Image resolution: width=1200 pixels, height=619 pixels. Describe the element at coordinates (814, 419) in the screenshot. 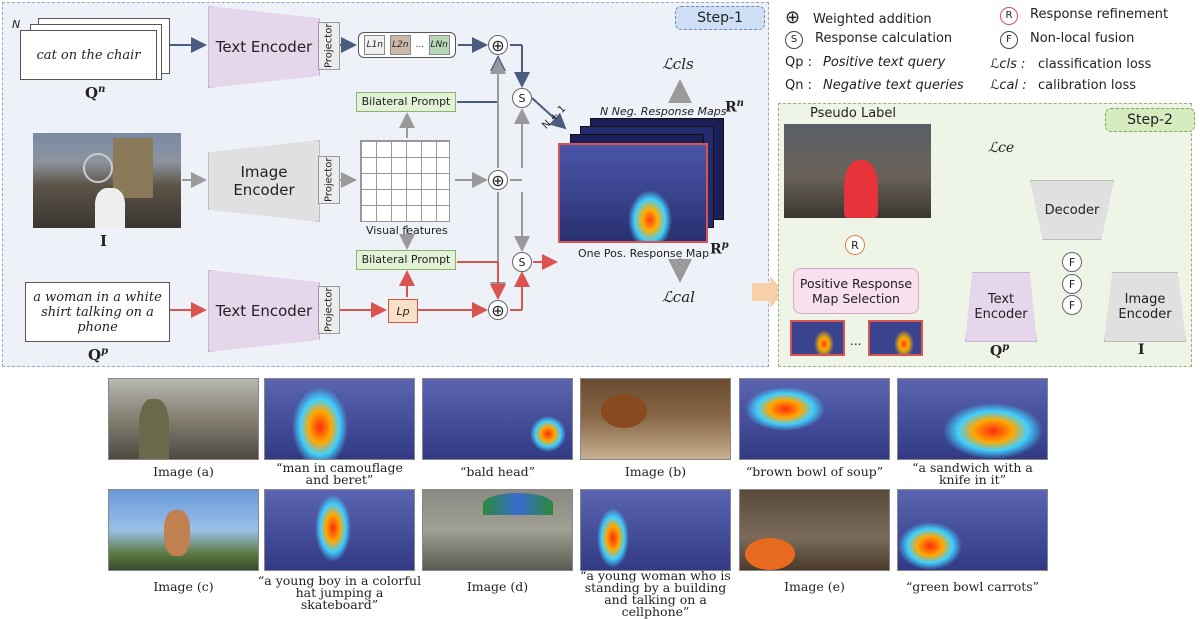

I see `example-map-b1` at that location.